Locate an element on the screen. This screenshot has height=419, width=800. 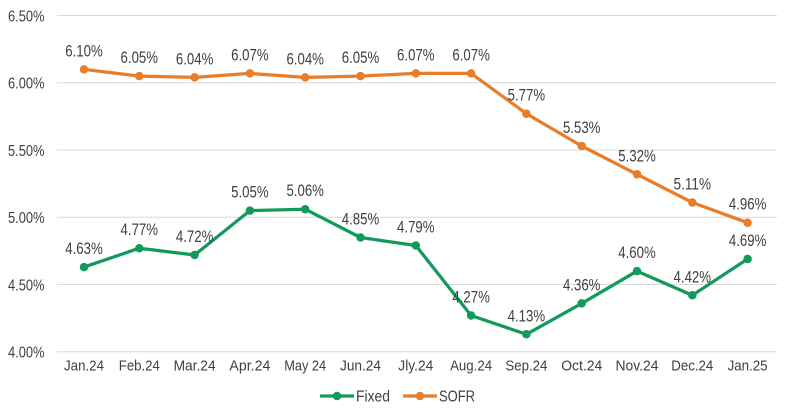
svg-text: 5.05% is located at coordinates (250, 193).